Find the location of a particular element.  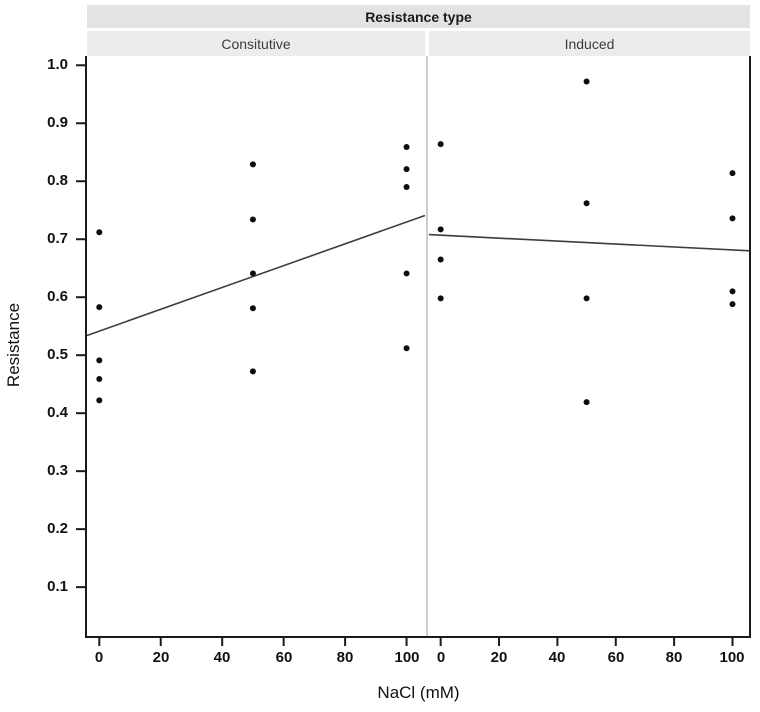

y-tick-label: 0.4 is located at coordinates (57, 412).